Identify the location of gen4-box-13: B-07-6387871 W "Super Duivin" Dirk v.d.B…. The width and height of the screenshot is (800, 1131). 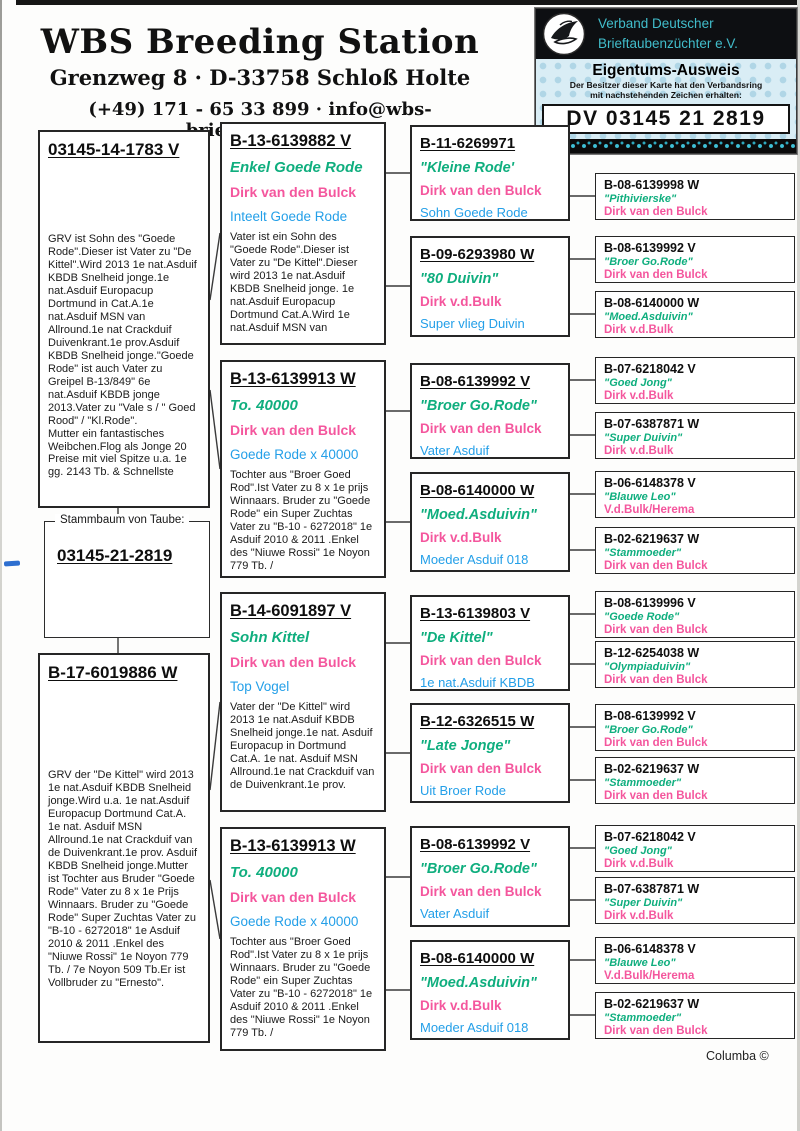
(695, 900).